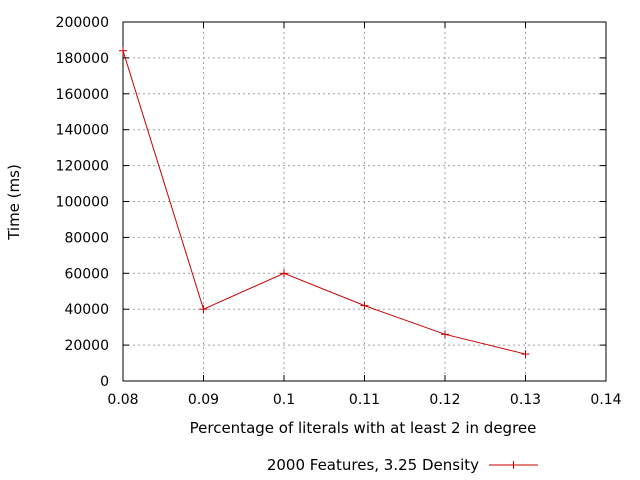 This screenshot has height=480, width=640. I want to click on y-tick-label: 200000, so click(82, 23).